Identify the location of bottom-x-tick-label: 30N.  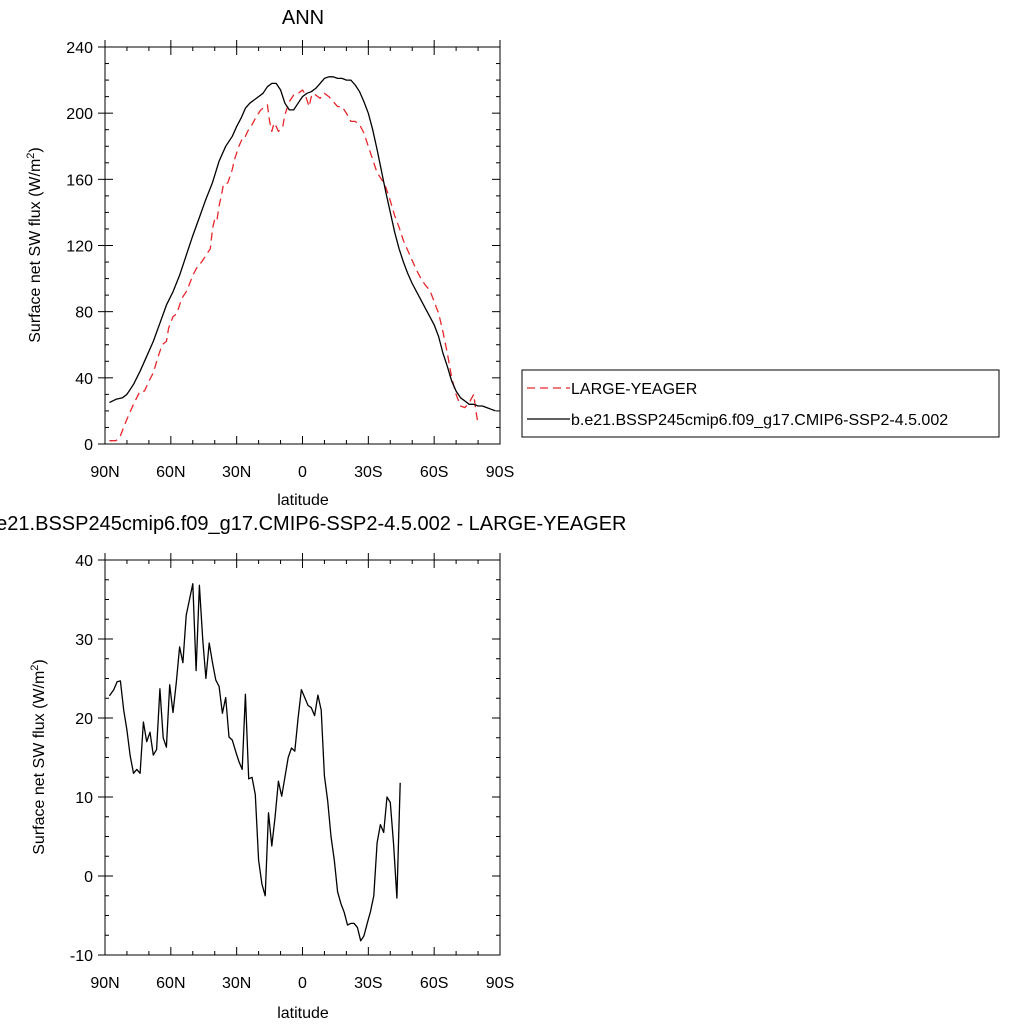
(236, 983).